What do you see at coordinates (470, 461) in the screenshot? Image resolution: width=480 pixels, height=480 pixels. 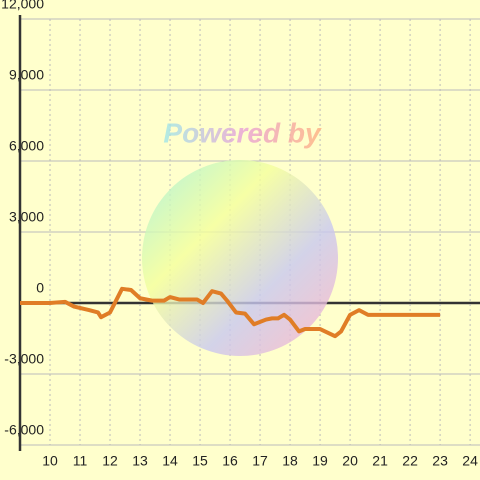 I see `x-tick-label: 24` at bounding box center [470, 461].